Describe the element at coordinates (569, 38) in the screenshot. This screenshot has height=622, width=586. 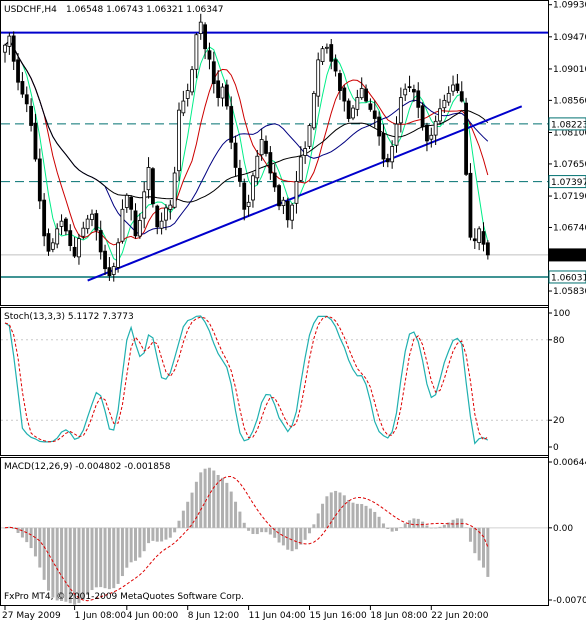
I see `price-tick-label: 1.09470` at that location.